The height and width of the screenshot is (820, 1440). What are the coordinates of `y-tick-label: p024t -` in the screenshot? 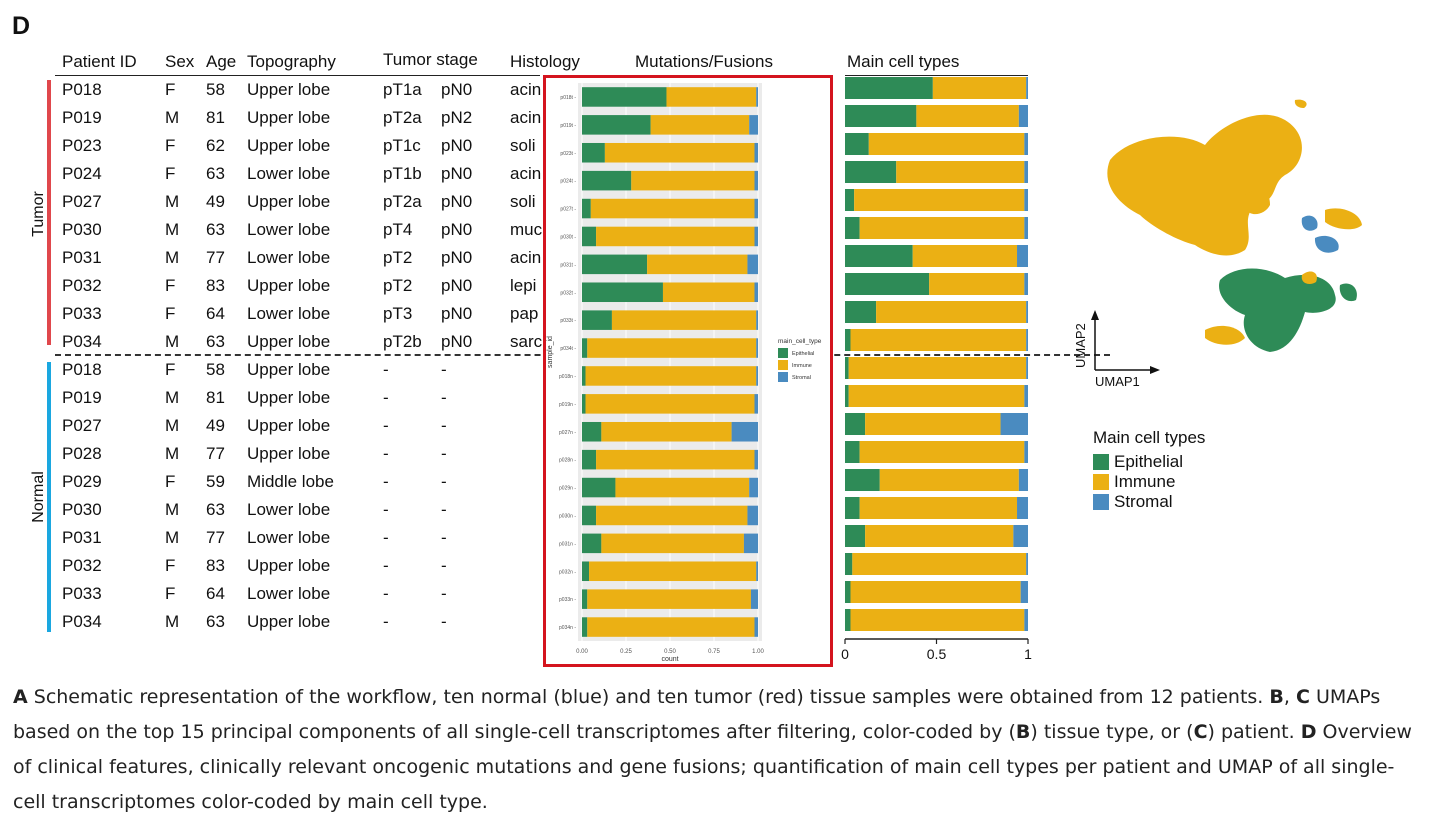 It's located at (568, 182).